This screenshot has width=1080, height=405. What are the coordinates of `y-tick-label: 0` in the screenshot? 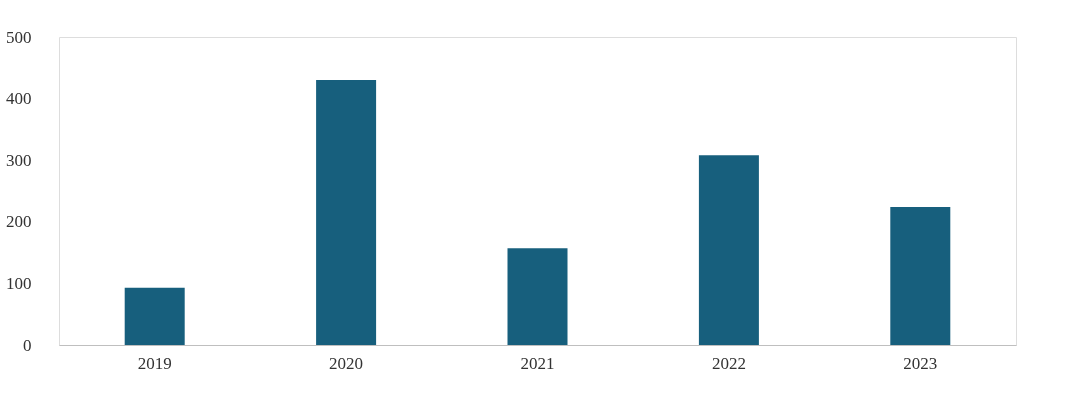 It's located at (27, 345).